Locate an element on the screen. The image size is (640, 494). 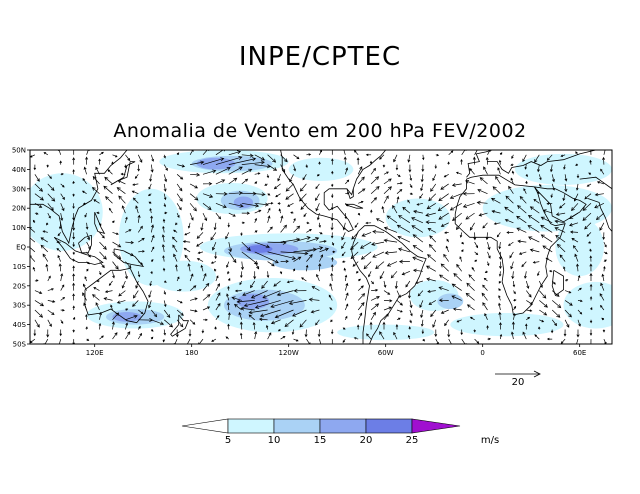
lat-tick-label: 20S is located at coordinates (20, 286).